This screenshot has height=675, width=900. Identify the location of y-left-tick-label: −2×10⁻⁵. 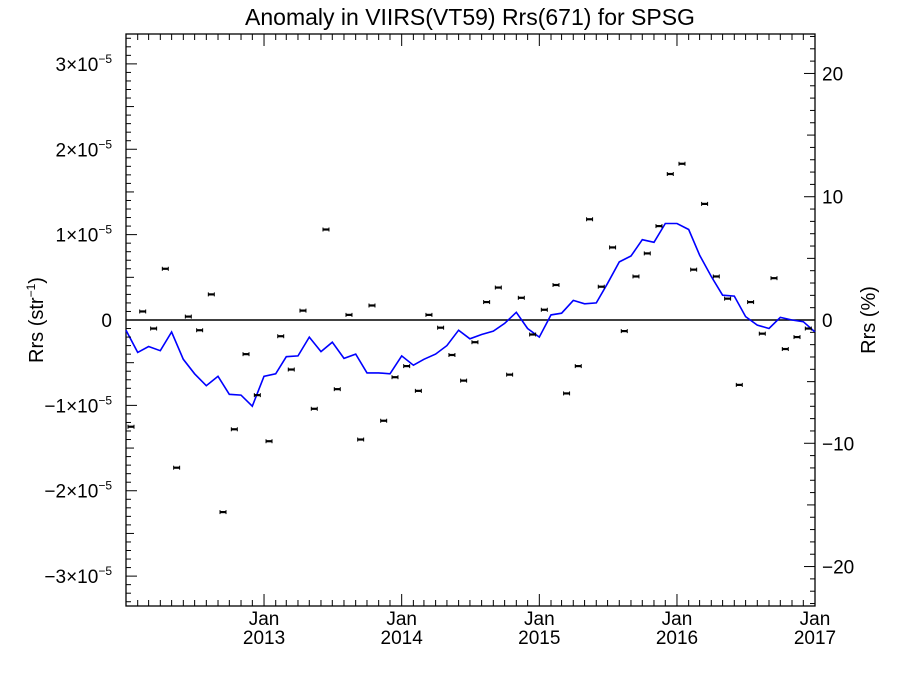
(78, 491).